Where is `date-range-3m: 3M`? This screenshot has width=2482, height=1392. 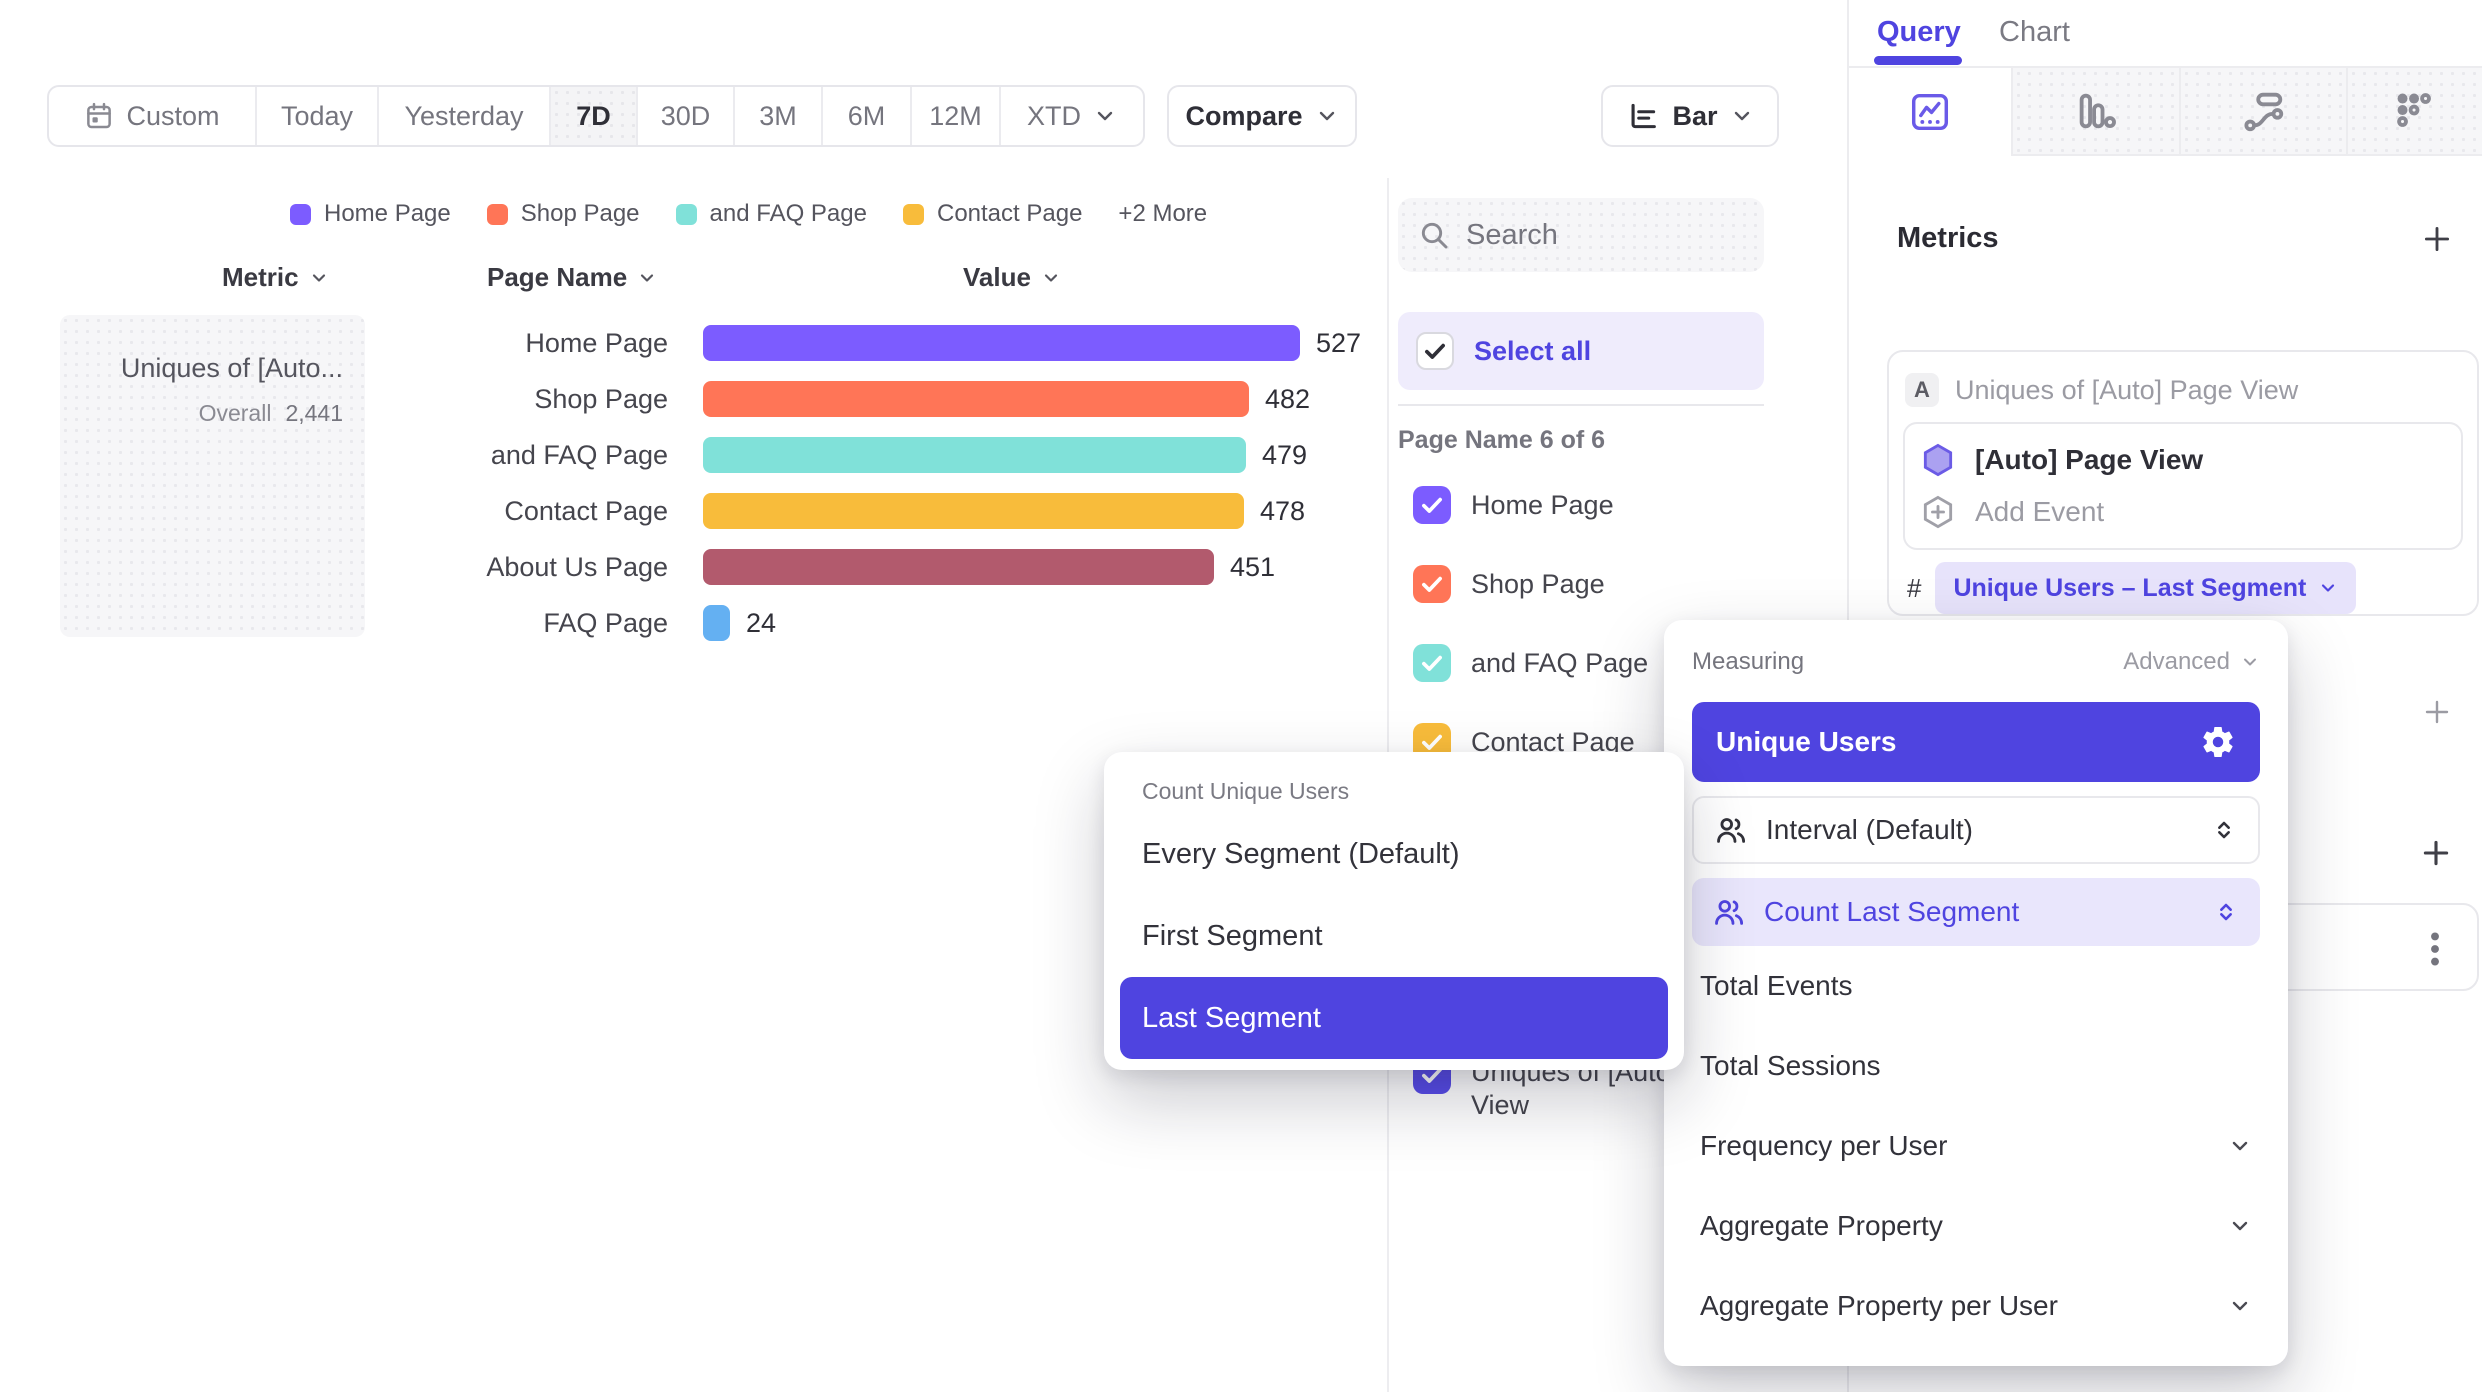 date-range-3m: 3M is located at coordinates (779, 116).